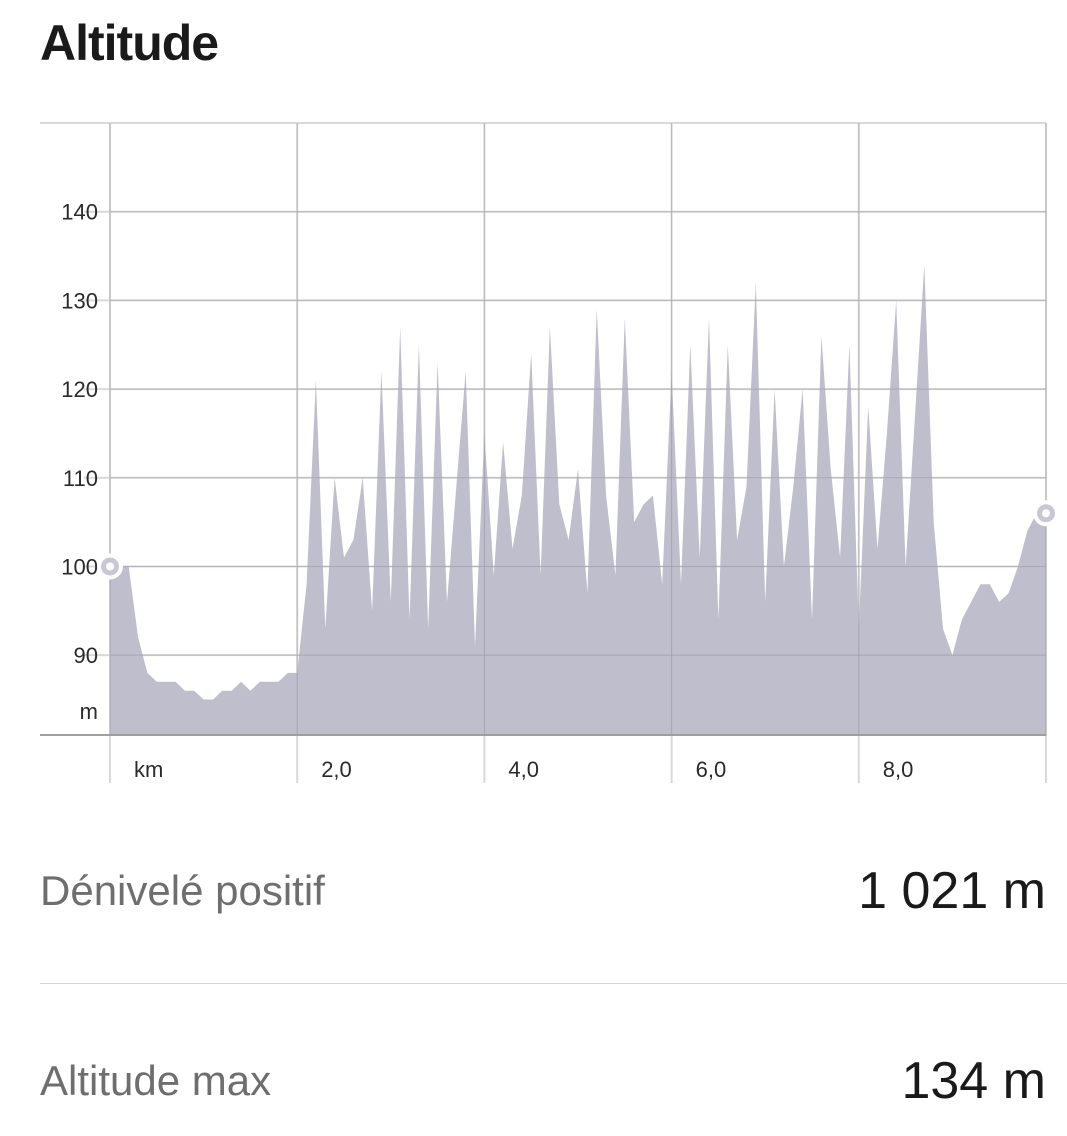 This screenshot has width=1067, height=1136. Describe the element at coordinates (148, 769) in the screenshot. I see `x-axis-unit-label: km` at that location.